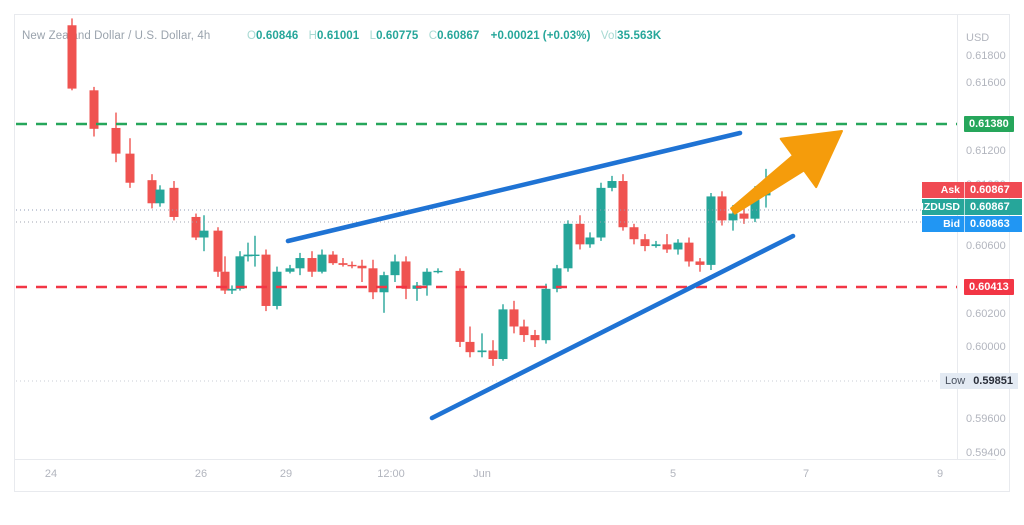  I want to click on low-price-label: Low 0.59851, so click(979, 381).